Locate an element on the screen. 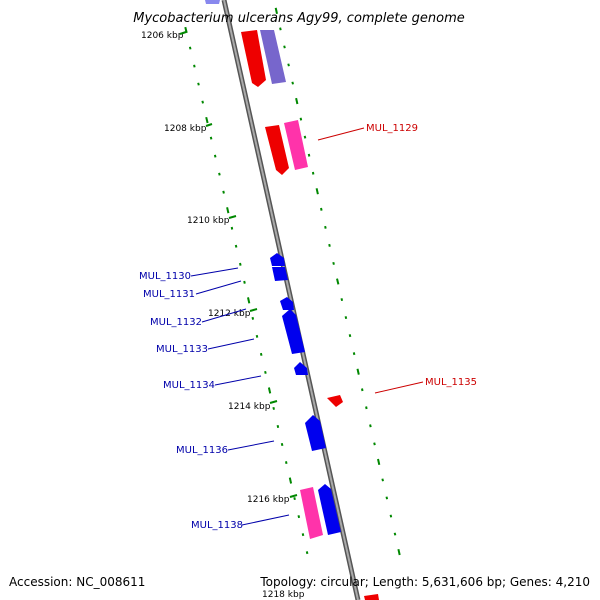  accession-text: Accession: NC_008611 is located at coordinates (77, 582).